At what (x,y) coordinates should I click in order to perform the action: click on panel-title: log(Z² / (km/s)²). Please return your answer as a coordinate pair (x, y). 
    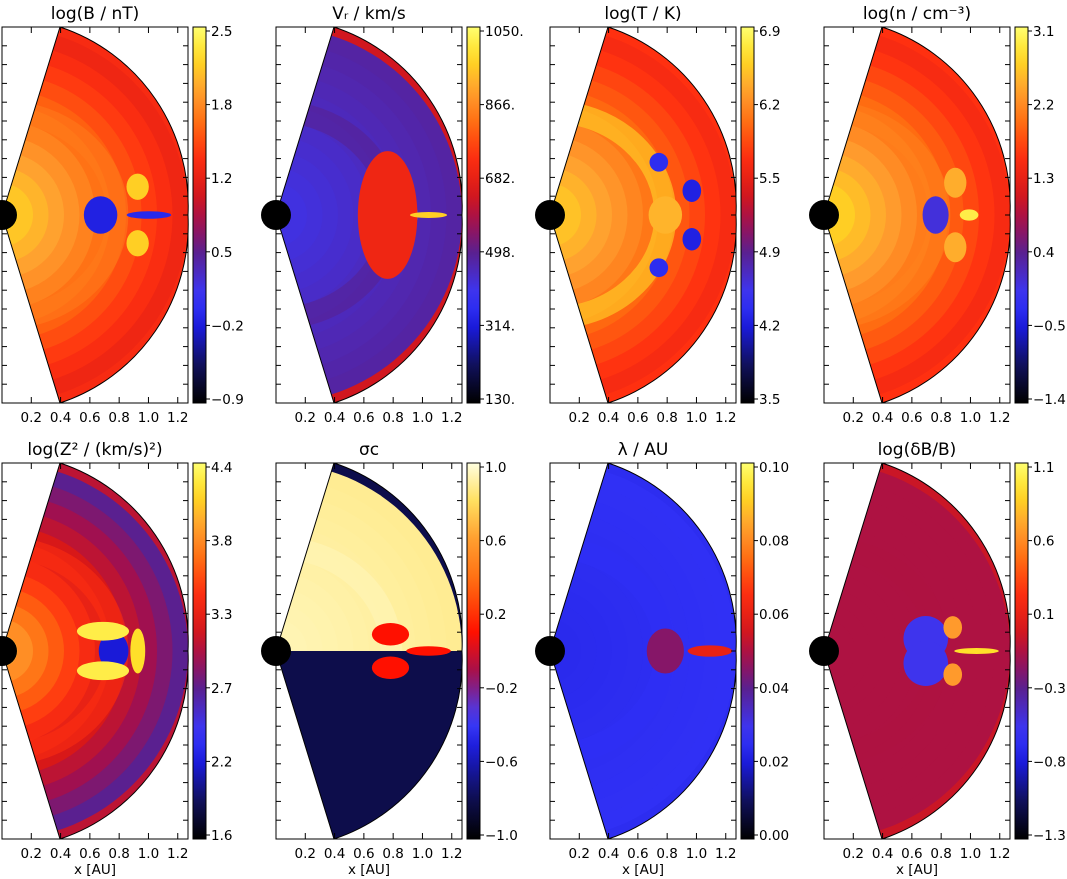
    Looking at the image, I should click on (94, 450).